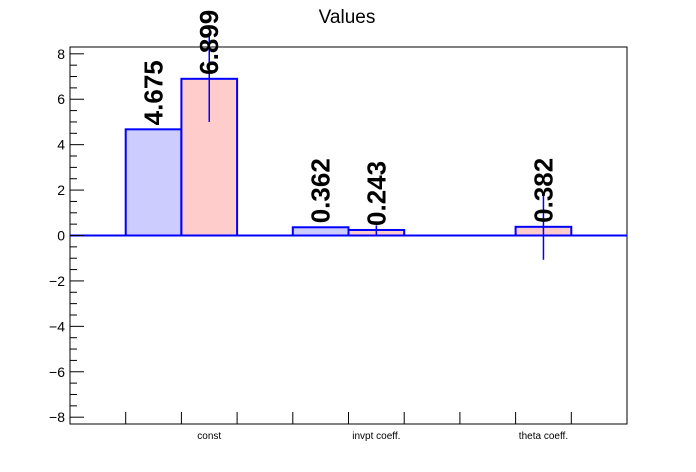 The width and height of the screenshot is (696, 472). What do you see at coordinates (61, 99) in the screenshot?
I see `y-tick-label: 6` at bounding box center [61, 99].